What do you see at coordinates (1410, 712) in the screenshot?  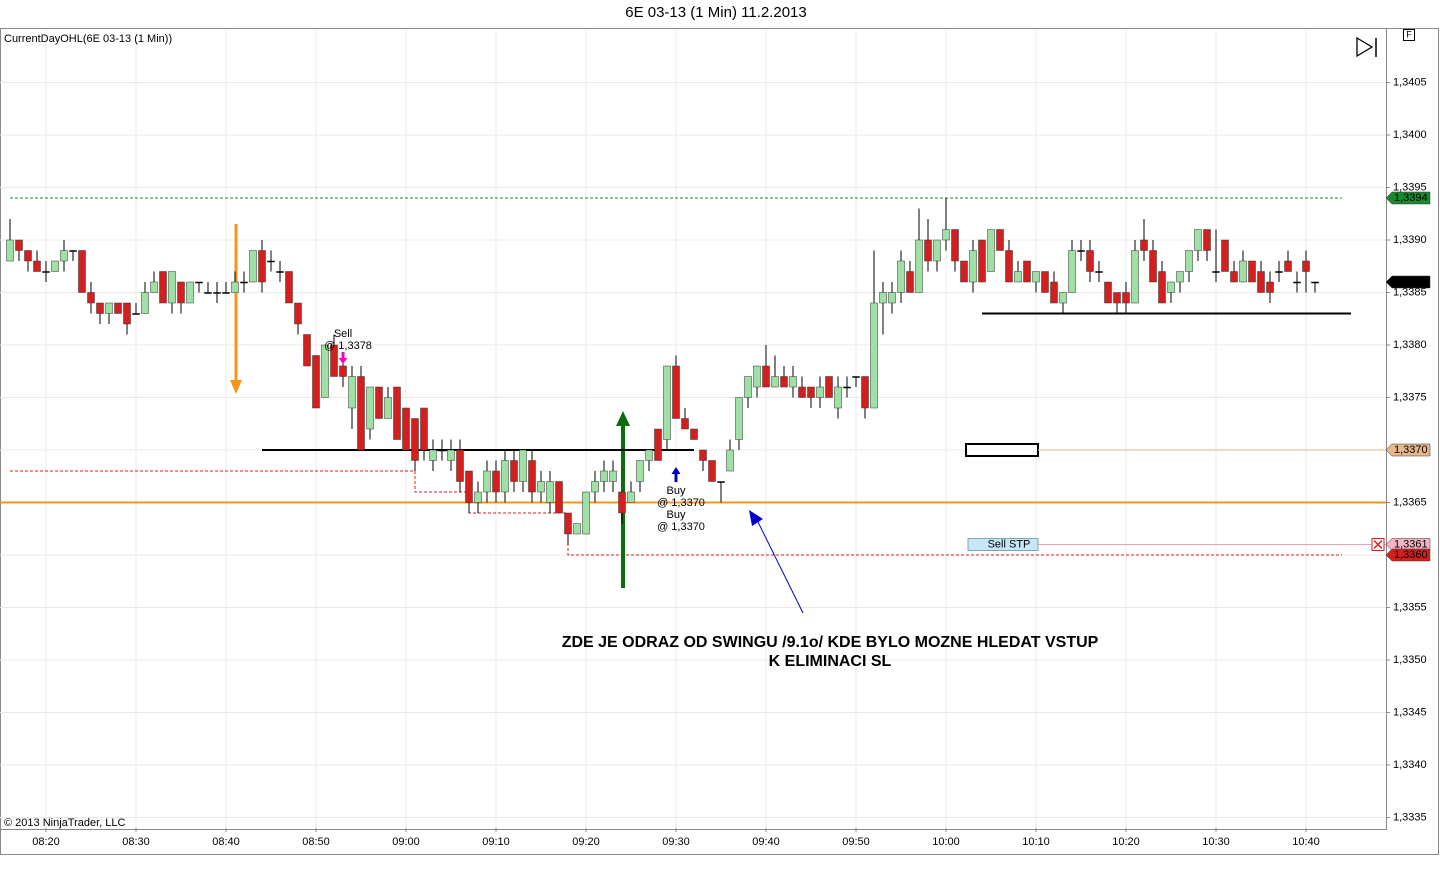 I see `y-tick-label: 1,3345` at bounding box center [1410, 712].